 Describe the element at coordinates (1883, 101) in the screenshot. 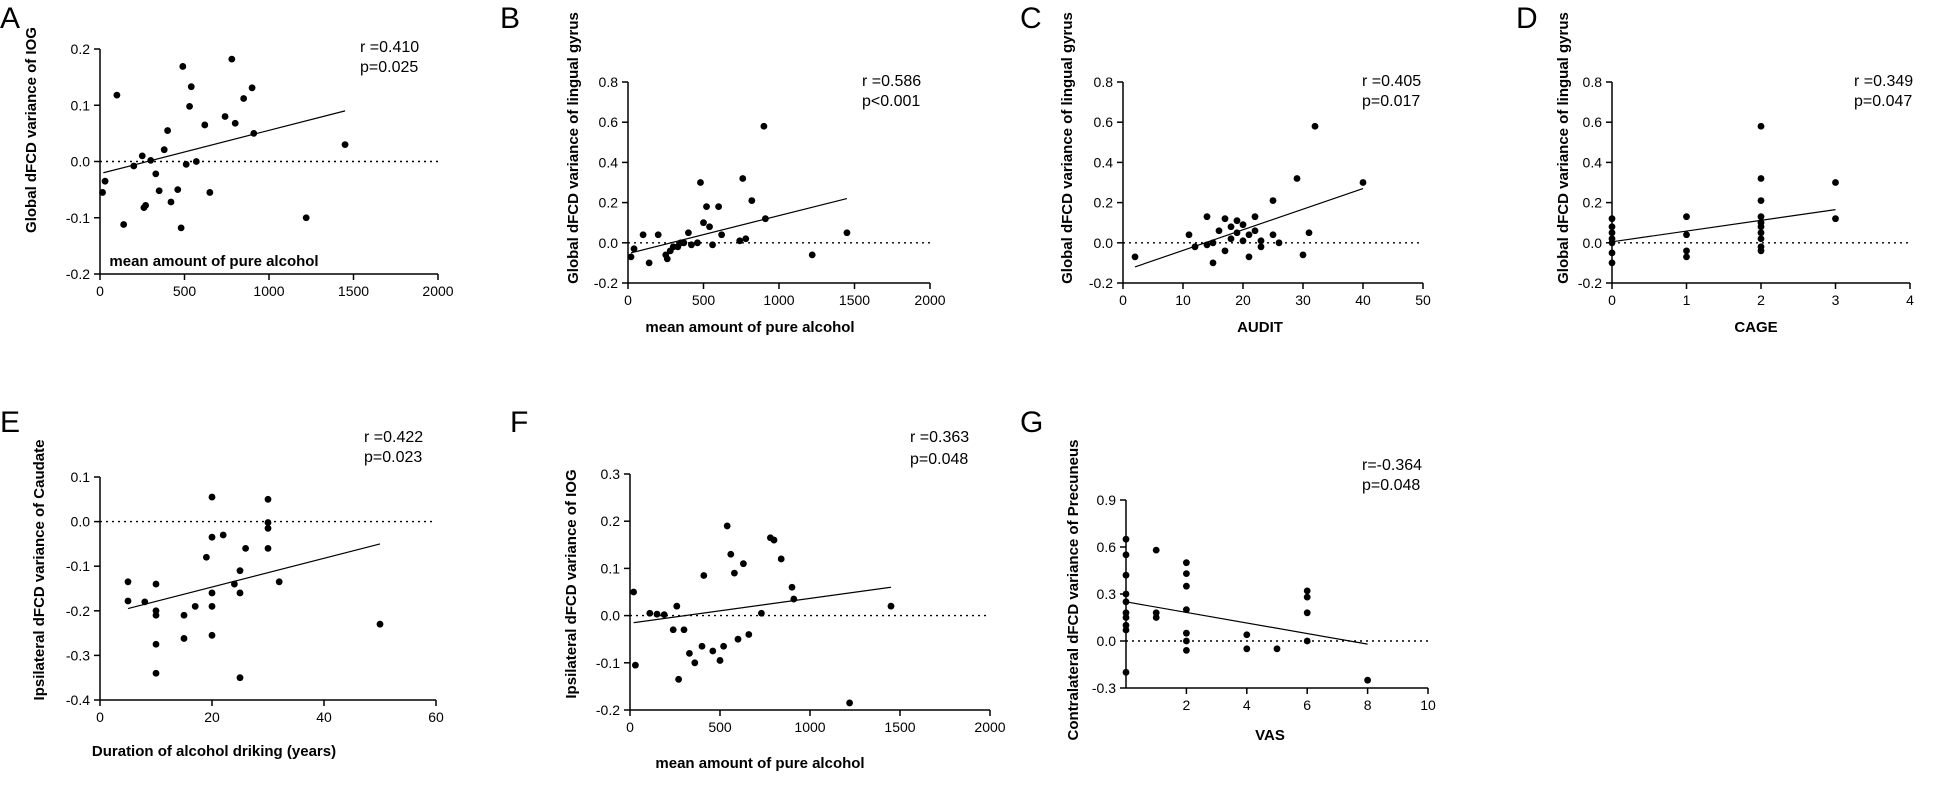

I see `stat-p: p=0.047` at that location.